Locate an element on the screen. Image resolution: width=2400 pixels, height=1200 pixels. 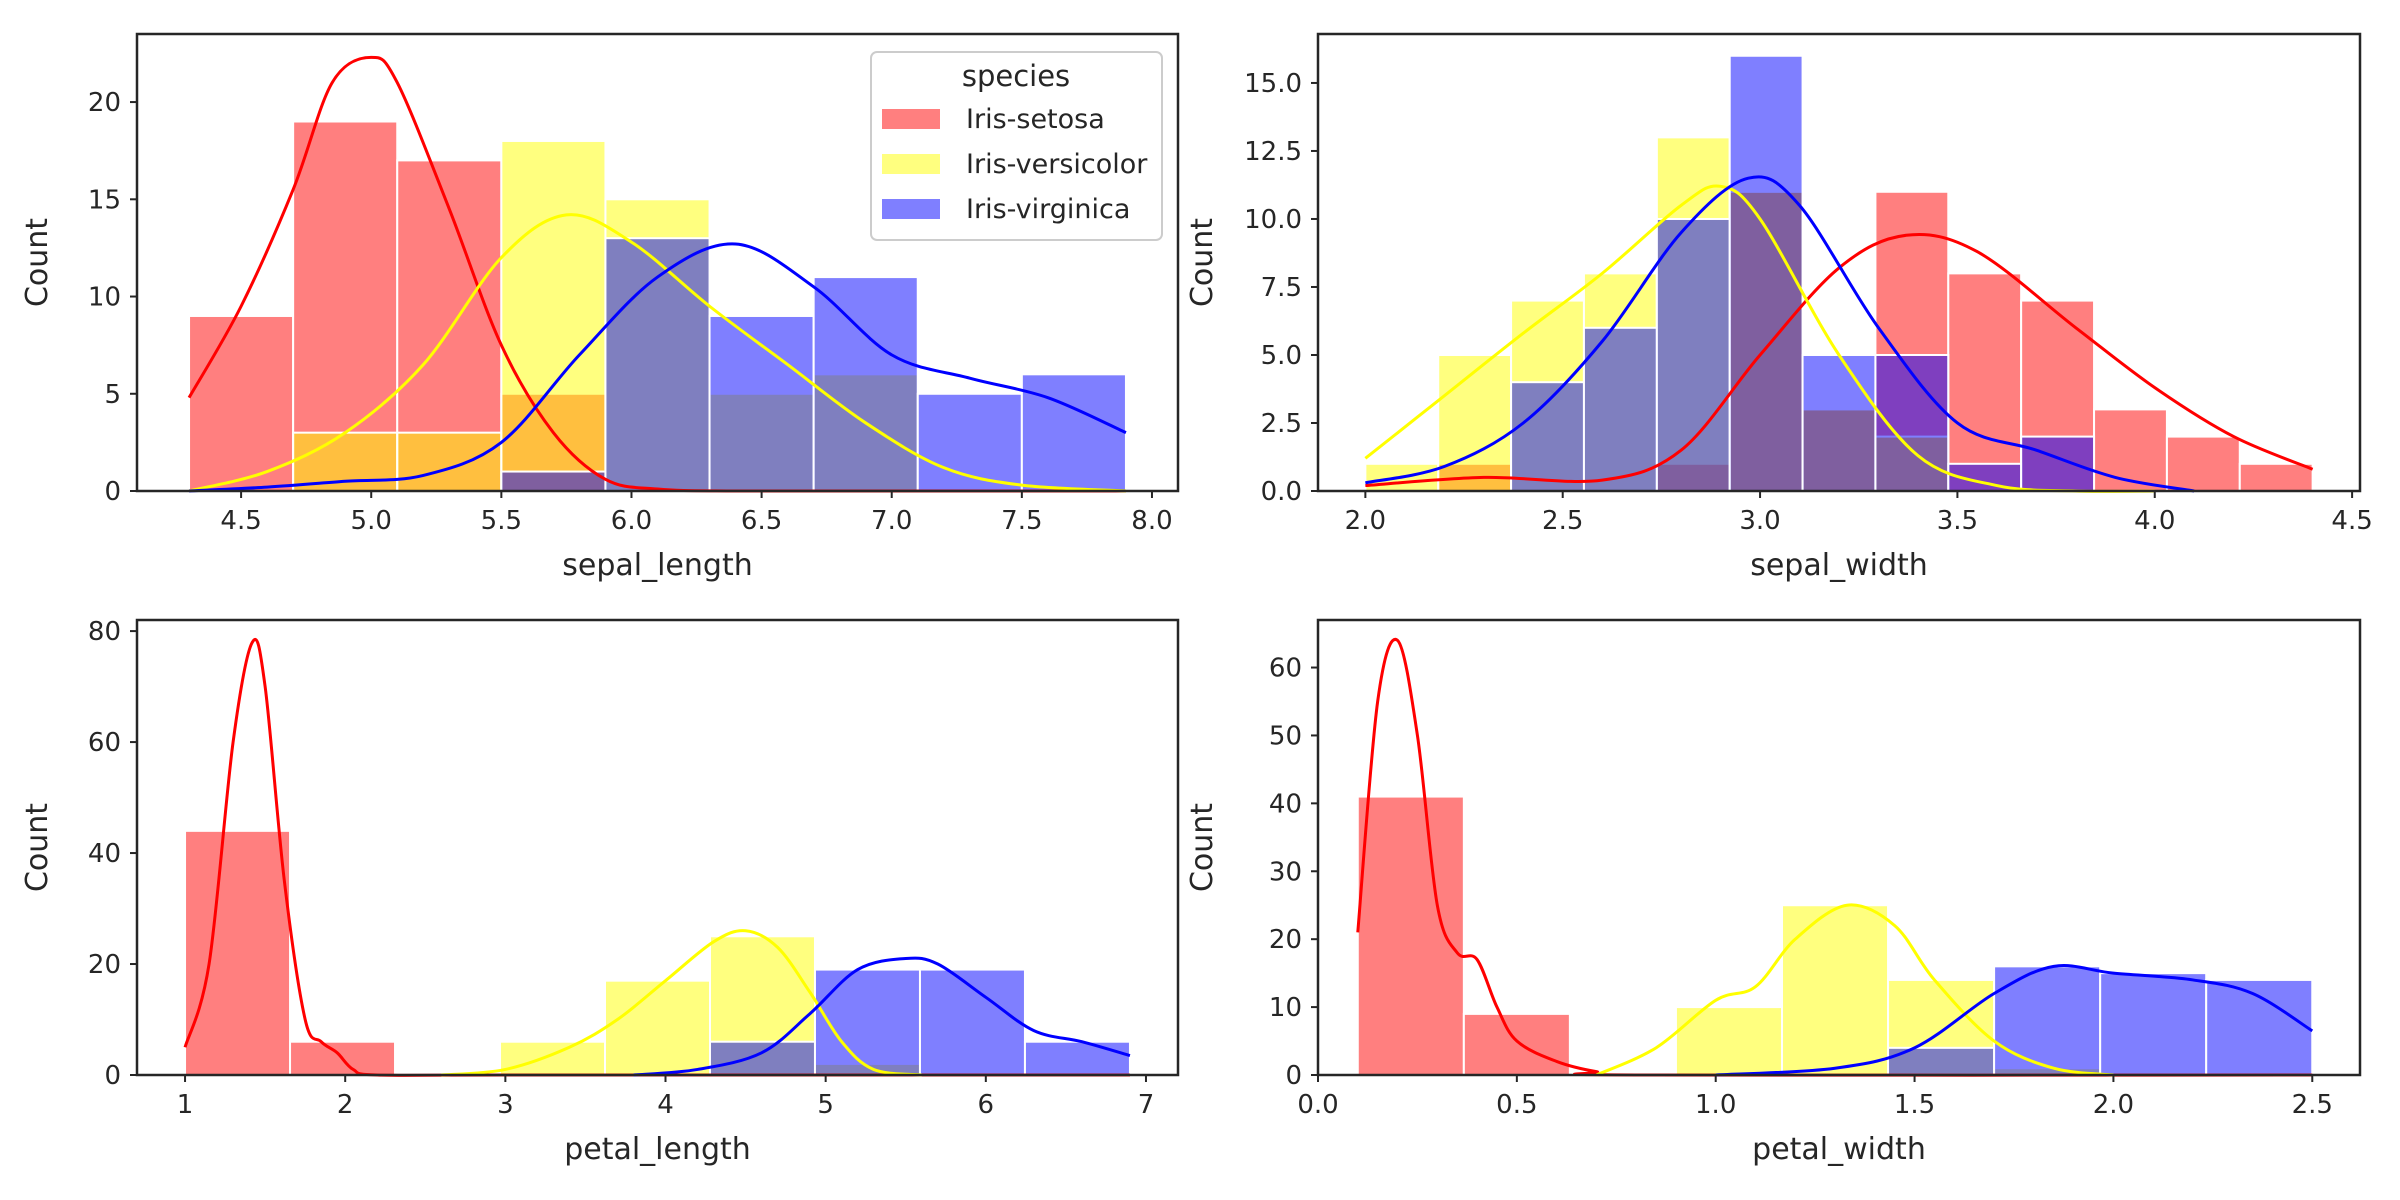
x-tick-label: 4.0 is located at coordinates (2154, 521).